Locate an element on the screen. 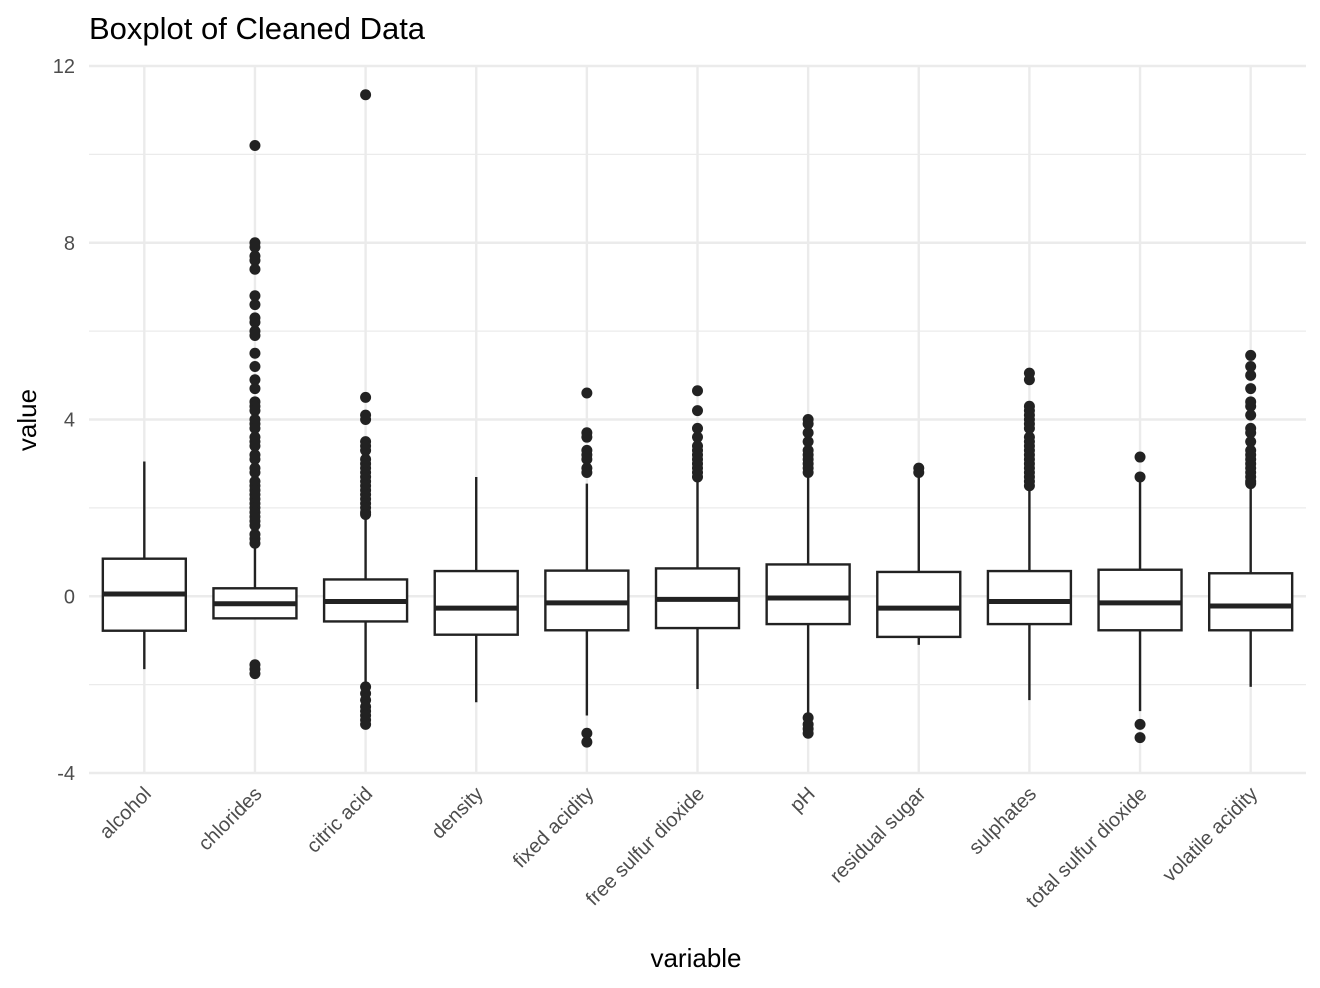 This screenshot has height=988, width=1320. y-tick-label: 4 is located at coordinates (69, 421).